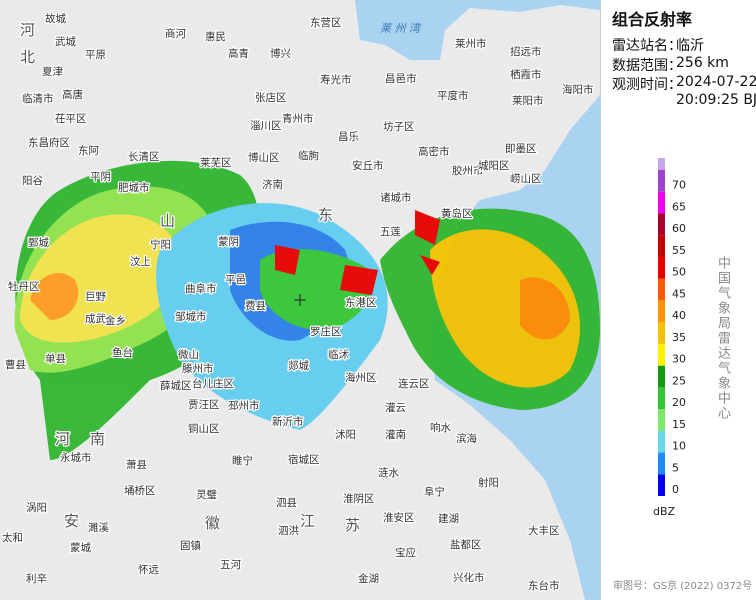 Image resolution: width=756 pixels, height=600 pixels. I want to click on province-label: 江, so click(307, 521).